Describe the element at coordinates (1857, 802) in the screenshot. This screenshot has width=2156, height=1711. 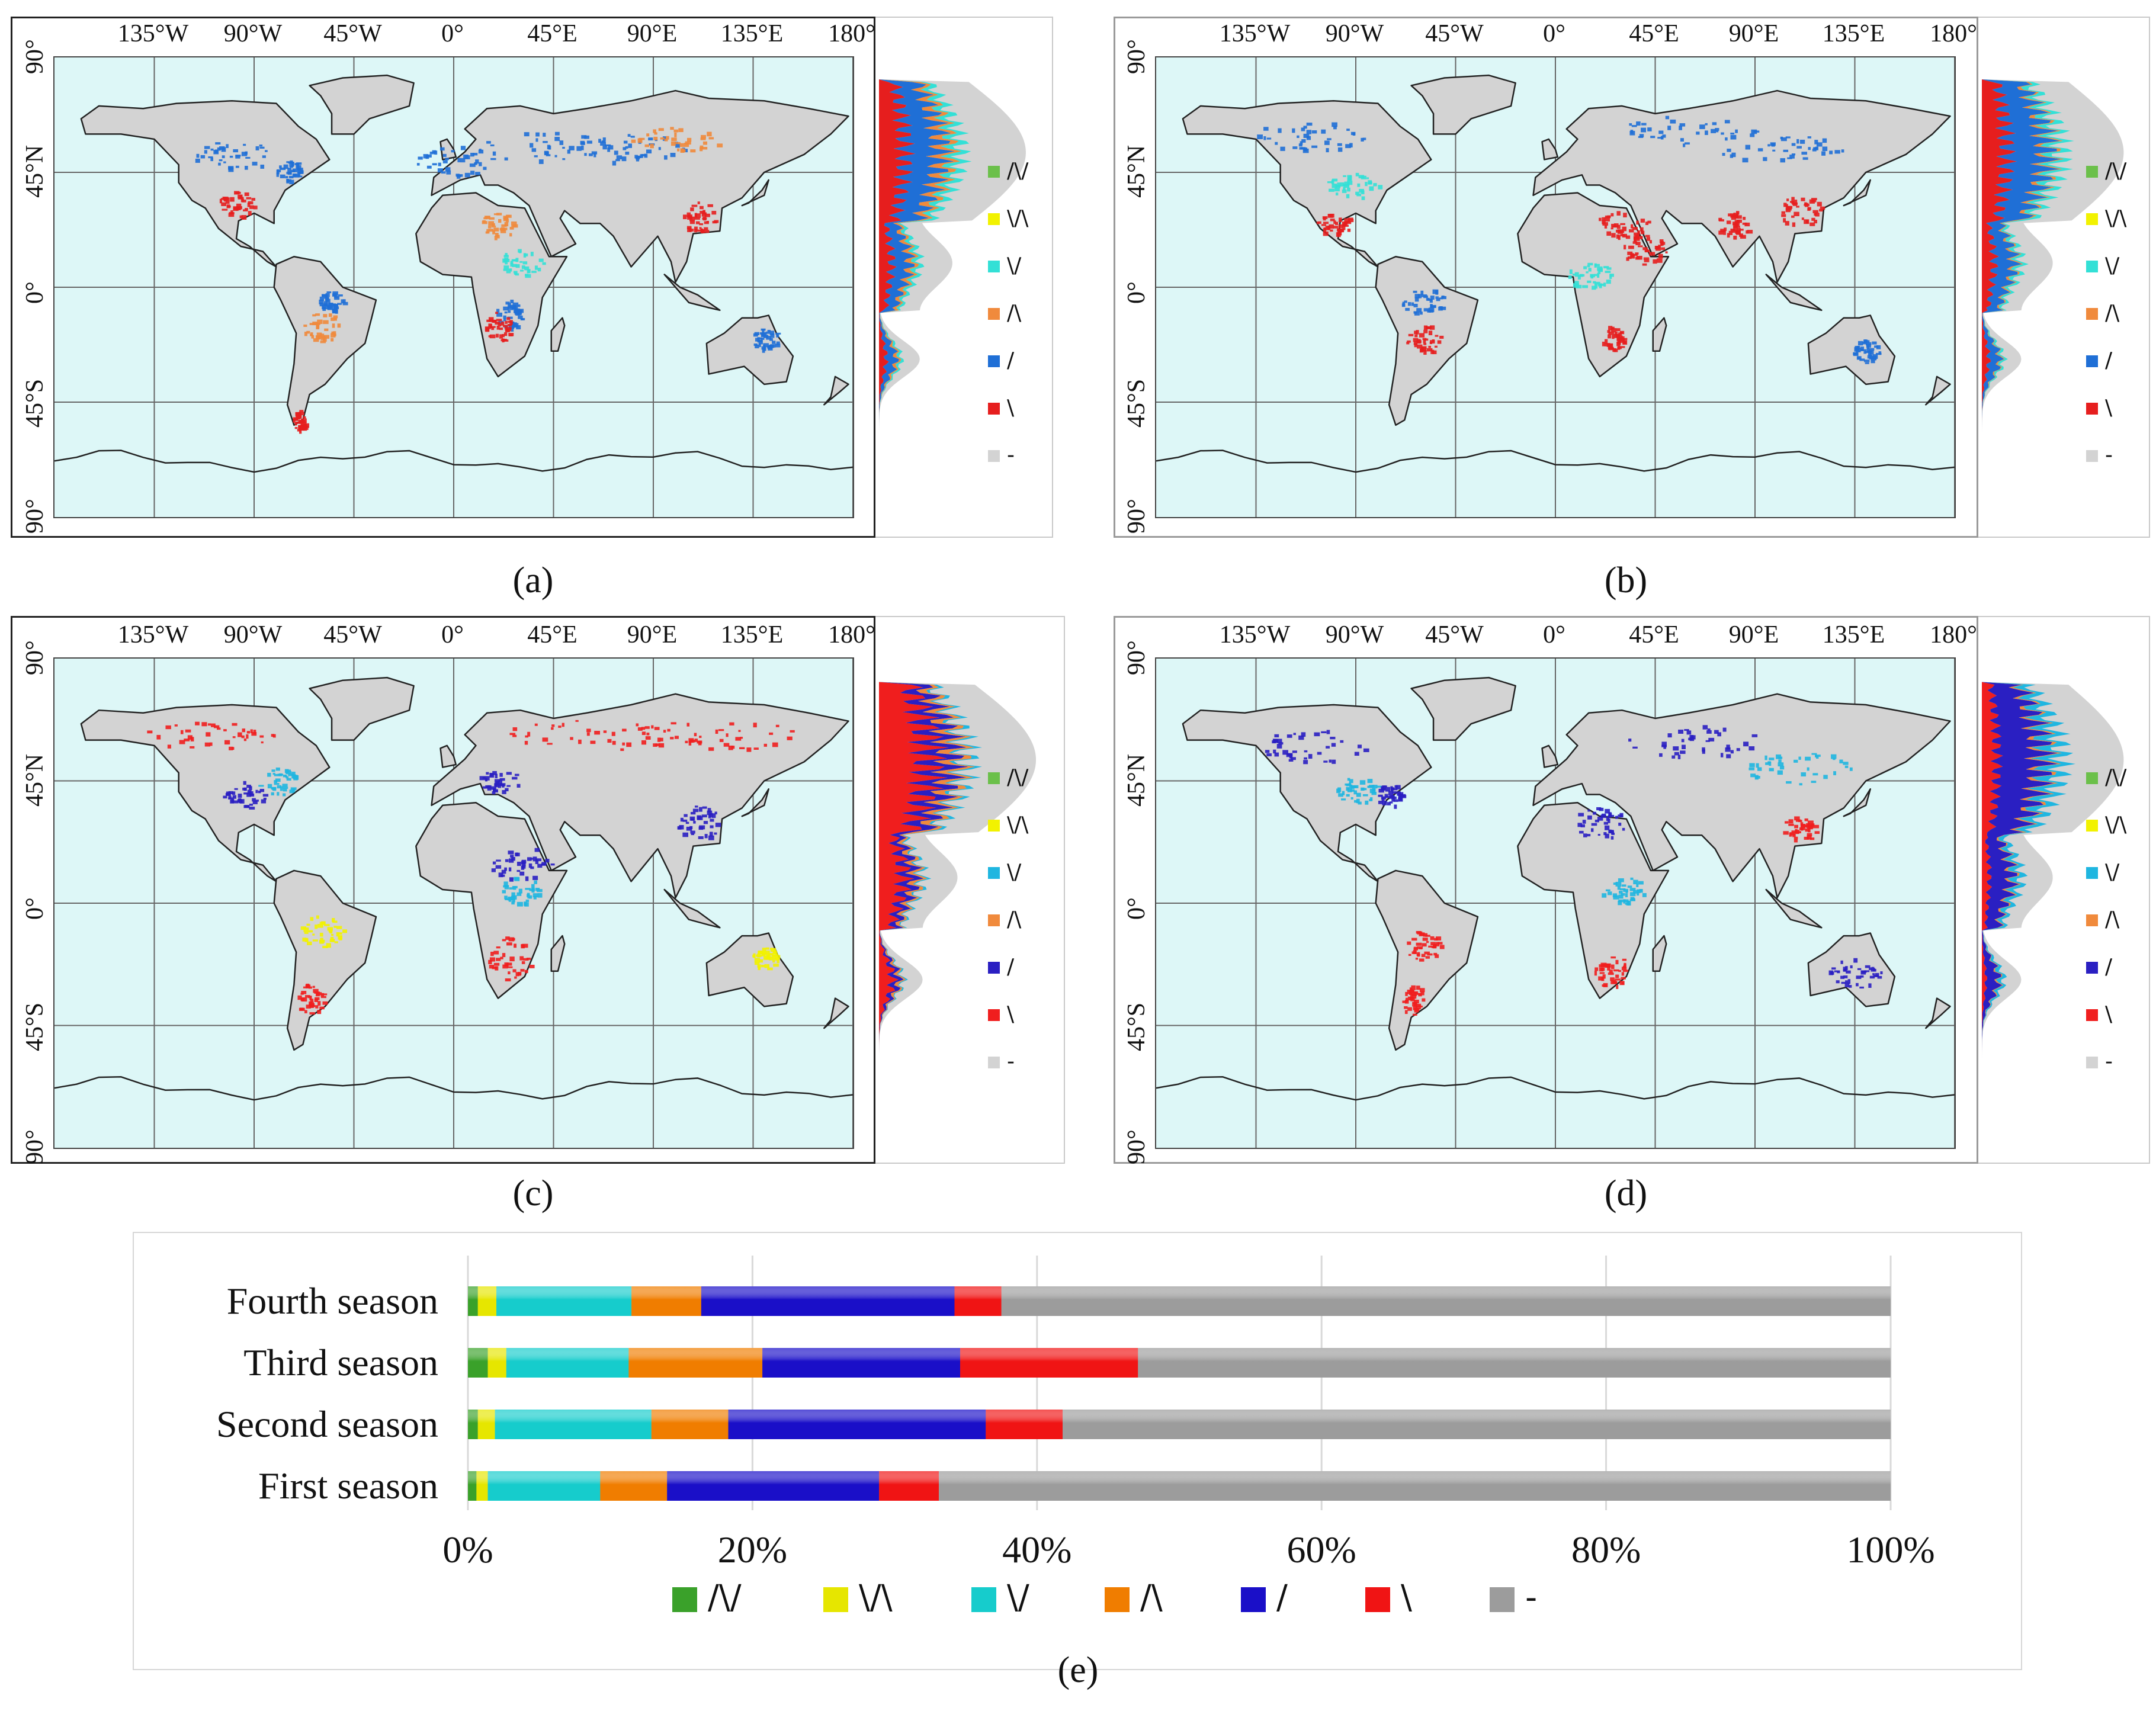
I see `landmass-japan` at that location.